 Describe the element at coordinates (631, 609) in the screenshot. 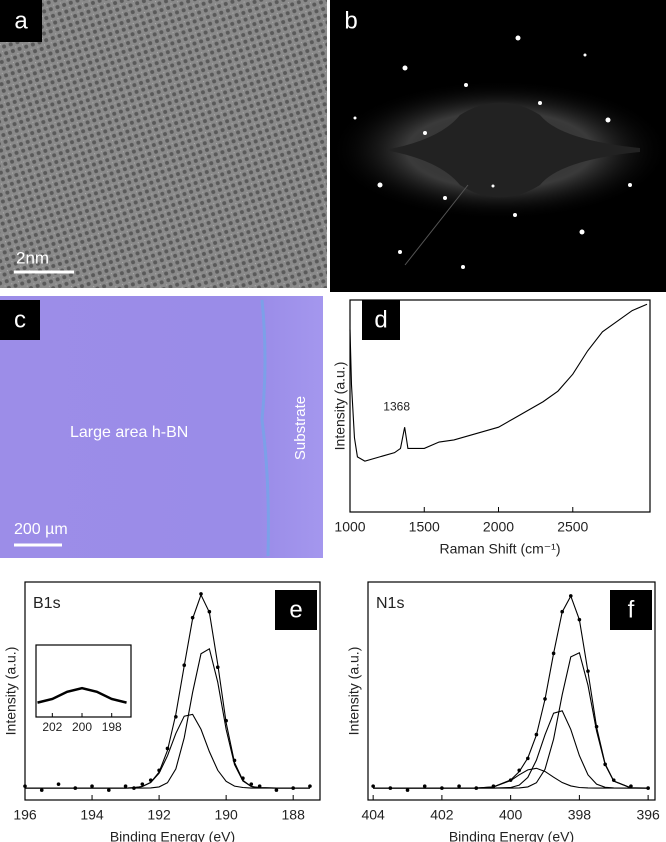

I see `panel-label: f` at that location.